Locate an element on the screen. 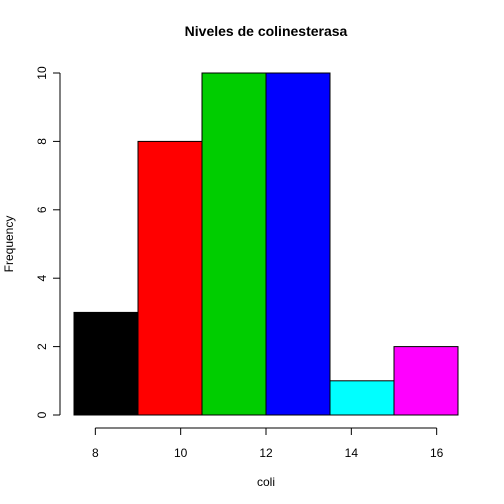 The image size is (504, 504). y-axis-label: Frequency is located at coordinates (9, 244).